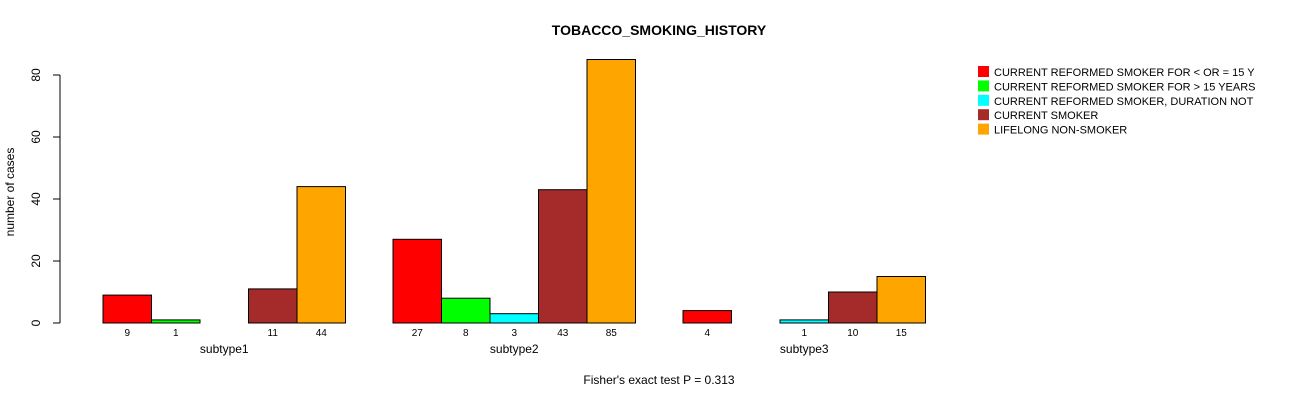 The height and width of the screenshot is (400, 1290). Describe the element at coordinates (36, 137) in the screenshot. I see `y-tick-label: 60` at that location.